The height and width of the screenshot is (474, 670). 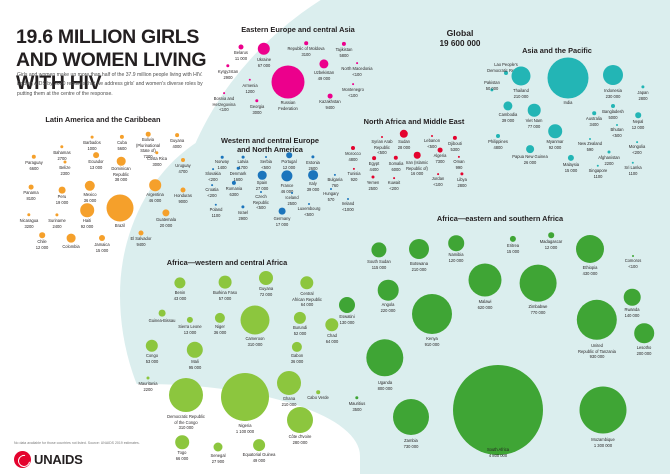 What do you see at coordinates (404, 144) in the screenshot?
I see `bubble-label-sudan: Sudan 28 000` at bounding box center [404, 144].